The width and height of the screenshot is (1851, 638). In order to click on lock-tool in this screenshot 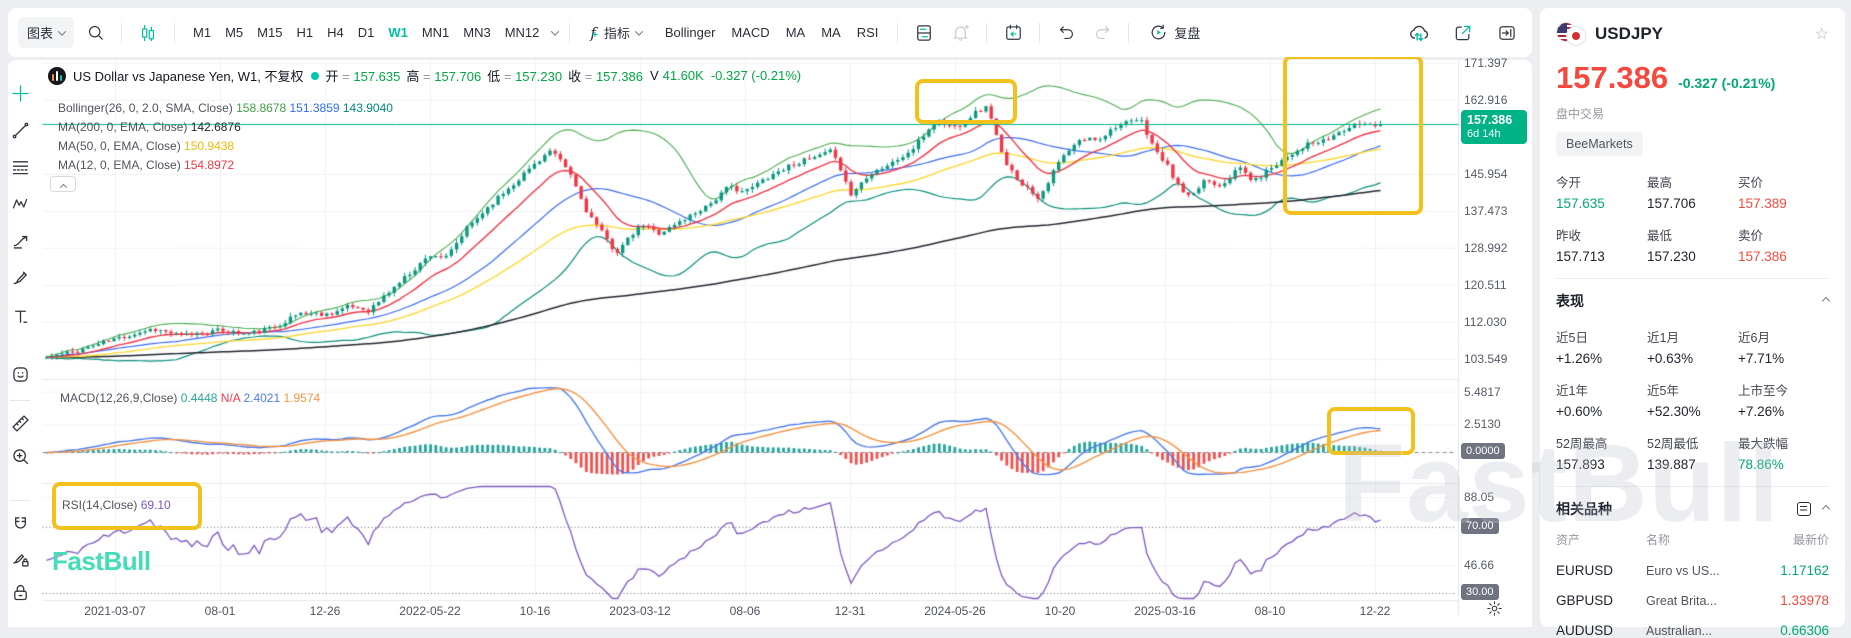, I will do `click(20, 592)`.